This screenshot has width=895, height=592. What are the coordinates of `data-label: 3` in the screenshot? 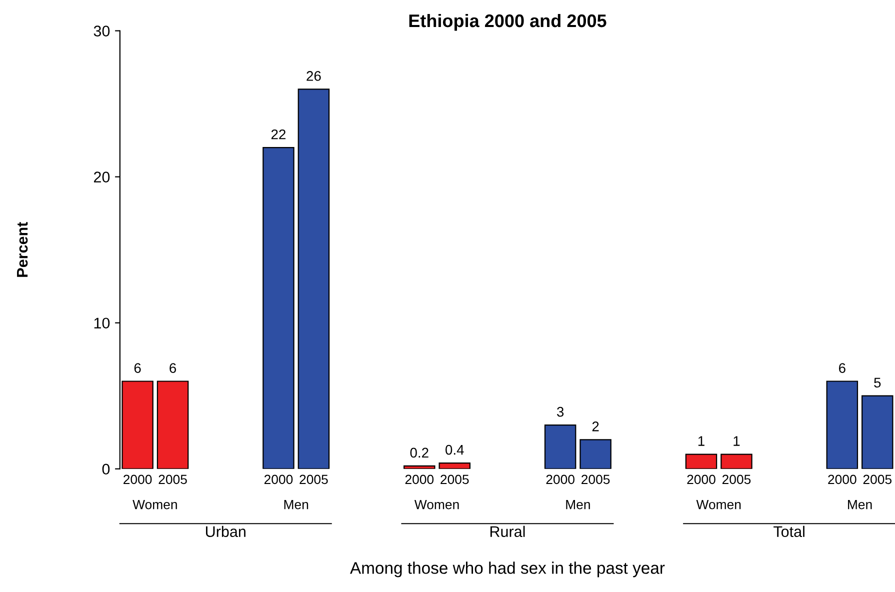 It's located at (560, 411).